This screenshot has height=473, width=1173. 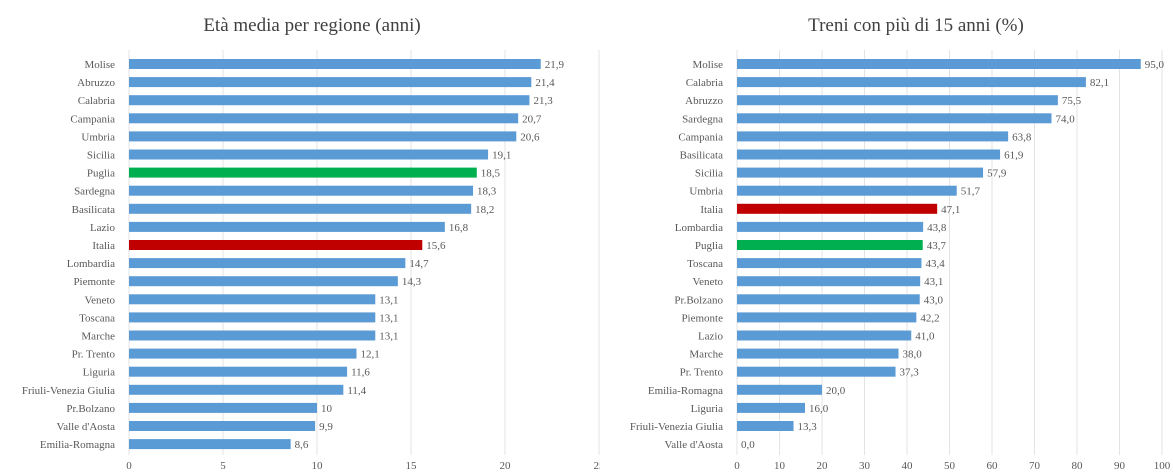 I want to click on chart-title: Treni con più di 15 anni (%), so click(x=916, y=25).